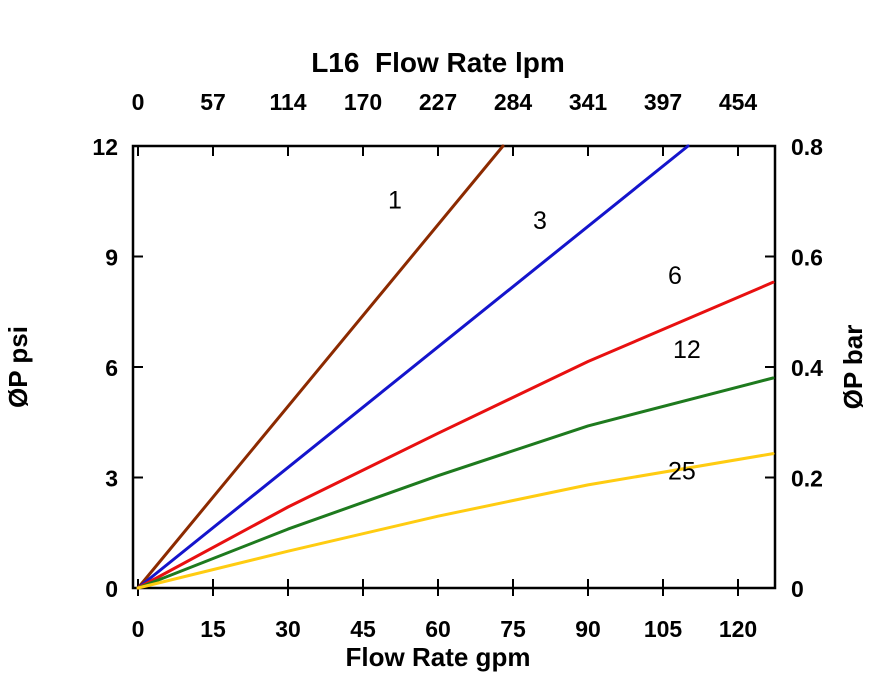 Image resolution: width=884 pixels, height=688 pixels. What do you see at coordinates (588, 629) in the screenshot?
I see `bottom-tick-label: 90` at bounding box center [588, 629].